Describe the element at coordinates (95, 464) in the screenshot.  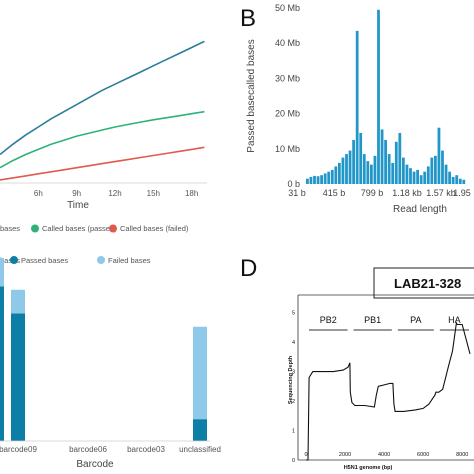
I see `x-axis-label: Barcode` at that location.